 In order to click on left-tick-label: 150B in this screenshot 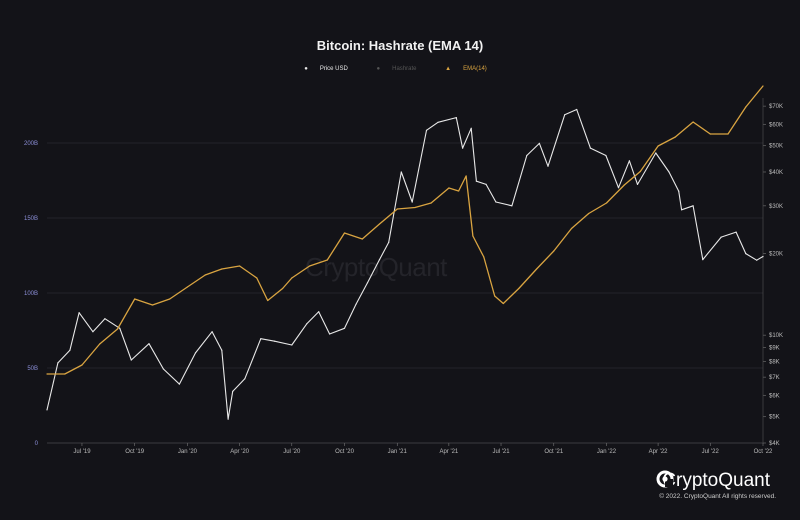, I will do `click(31, 219)`.